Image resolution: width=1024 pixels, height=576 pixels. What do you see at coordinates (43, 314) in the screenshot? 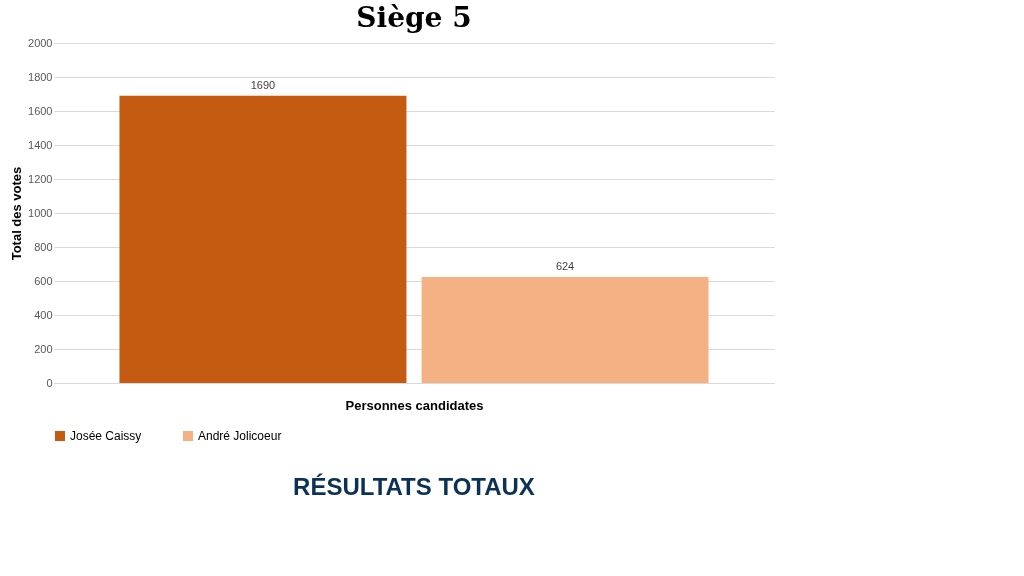
I see `y-tick-label: 400` at bounding box center [43, 314].